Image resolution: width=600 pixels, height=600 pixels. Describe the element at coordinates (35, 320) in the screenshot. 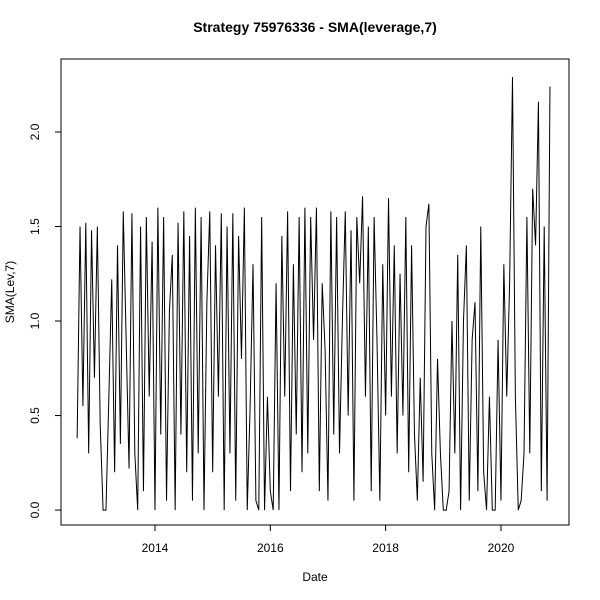

I see `y-tick-label: 1.0` at that location.